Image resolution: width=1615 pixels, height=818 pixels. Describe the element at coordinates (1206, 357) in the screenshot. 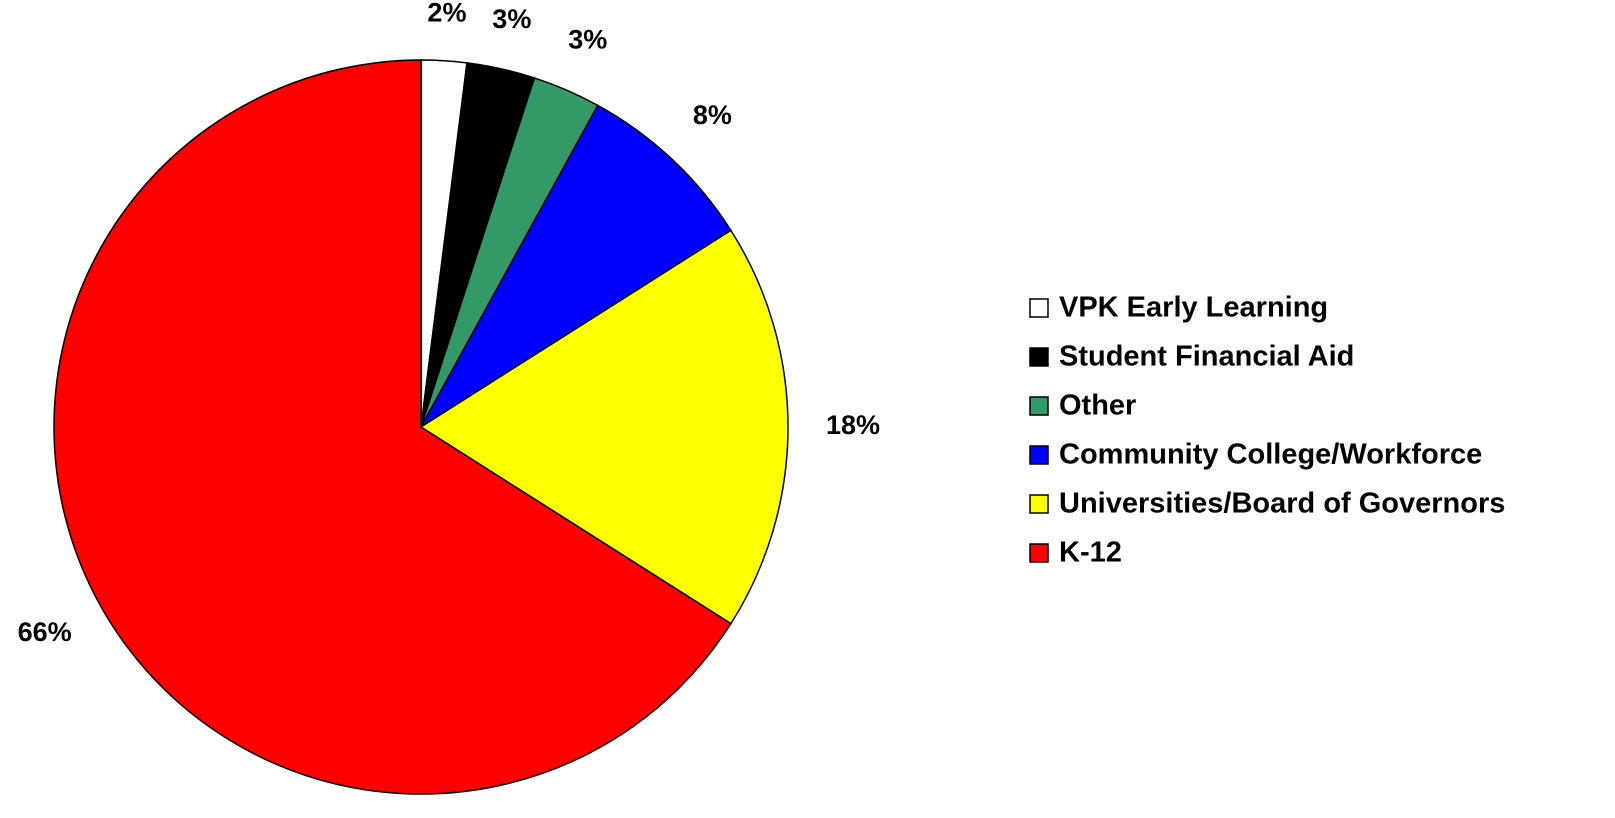

I see `legend-label: Student Financial Aid` at that location.